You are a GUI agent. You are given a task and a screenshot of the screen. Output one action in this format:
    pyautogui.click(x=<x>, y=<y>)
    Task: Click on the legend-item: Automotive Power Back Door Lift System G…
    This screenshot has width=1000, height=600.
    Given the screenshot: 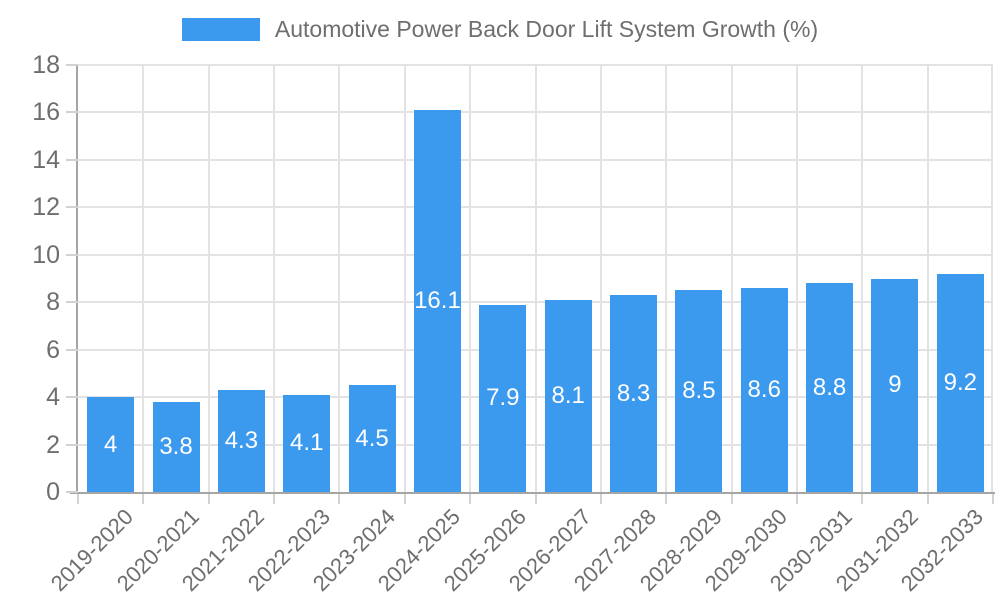 What is the action you would take?
    pyautogui.click(x=500, y=29)
    